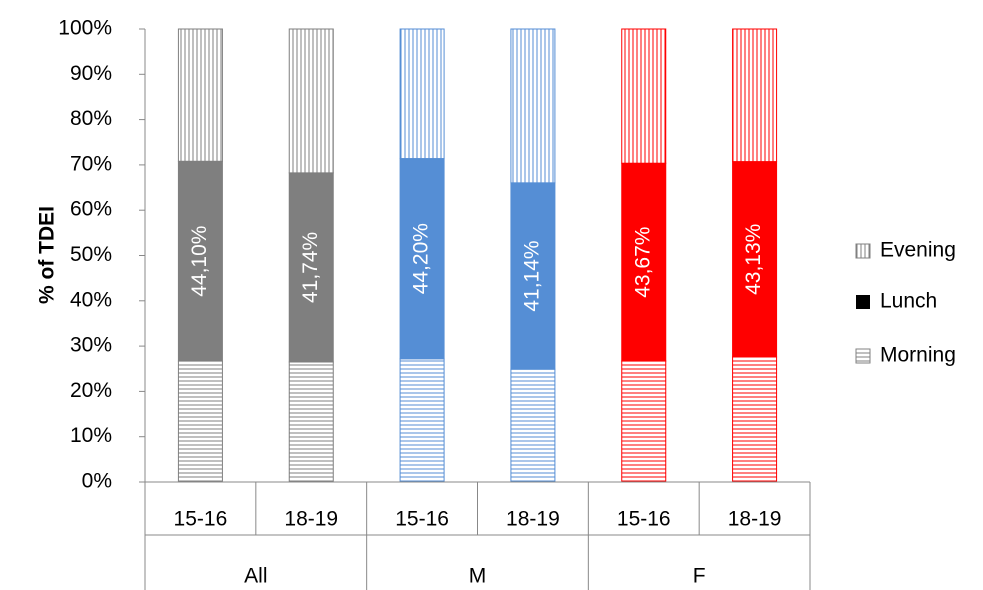 The width and height of the screenshot is (983, 590). Describe the element at coordinates (918, 250) in the screenshot. I see `legend-label: Evening` at that location.